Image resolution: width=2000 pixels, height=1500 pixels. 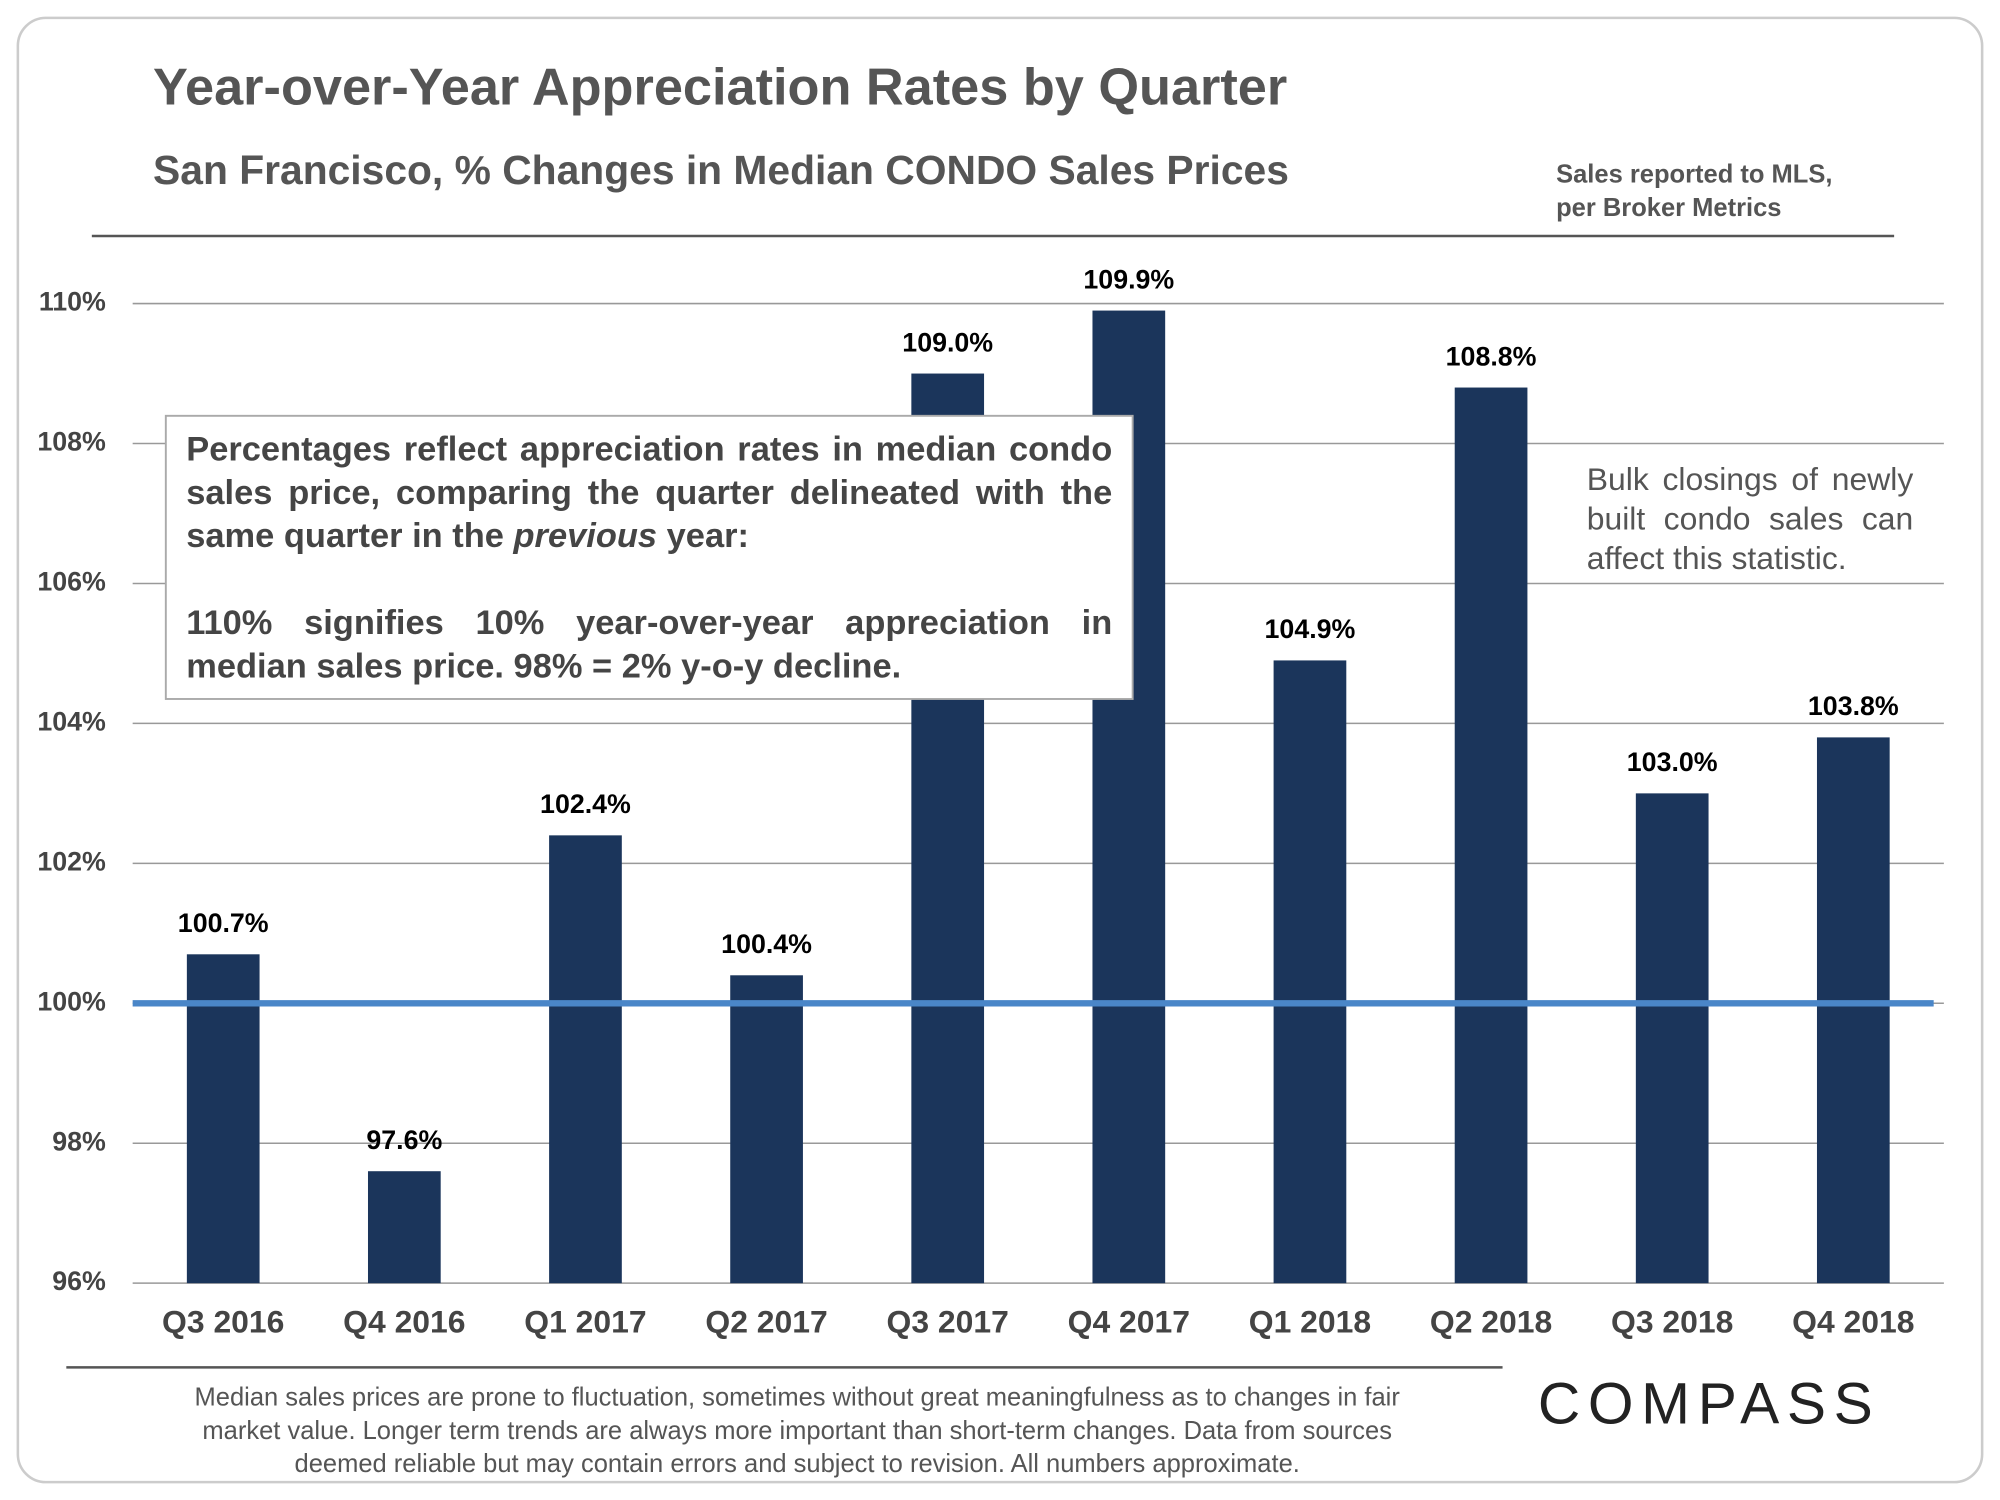 I want to click on y-tick-label: 96%, so click(x=79, y=1281).